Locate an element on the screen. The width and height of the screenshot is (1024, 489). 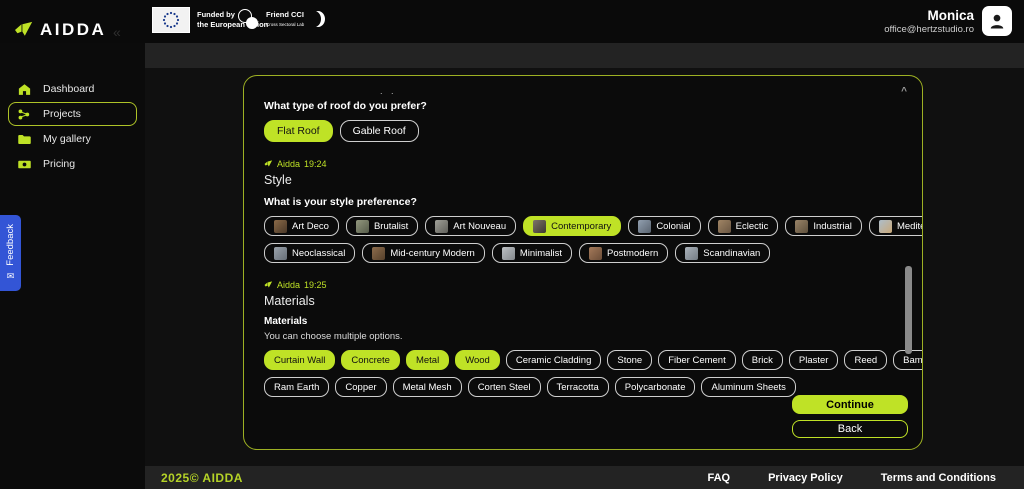
style-option-label: Art Deco is located at coordinates (310, 226).